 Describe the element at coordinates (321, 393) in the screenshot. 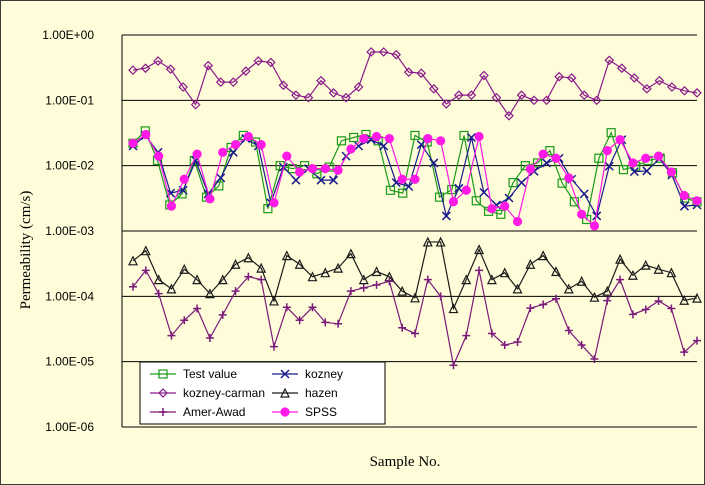

I see `legend-label: hazen` at that location.